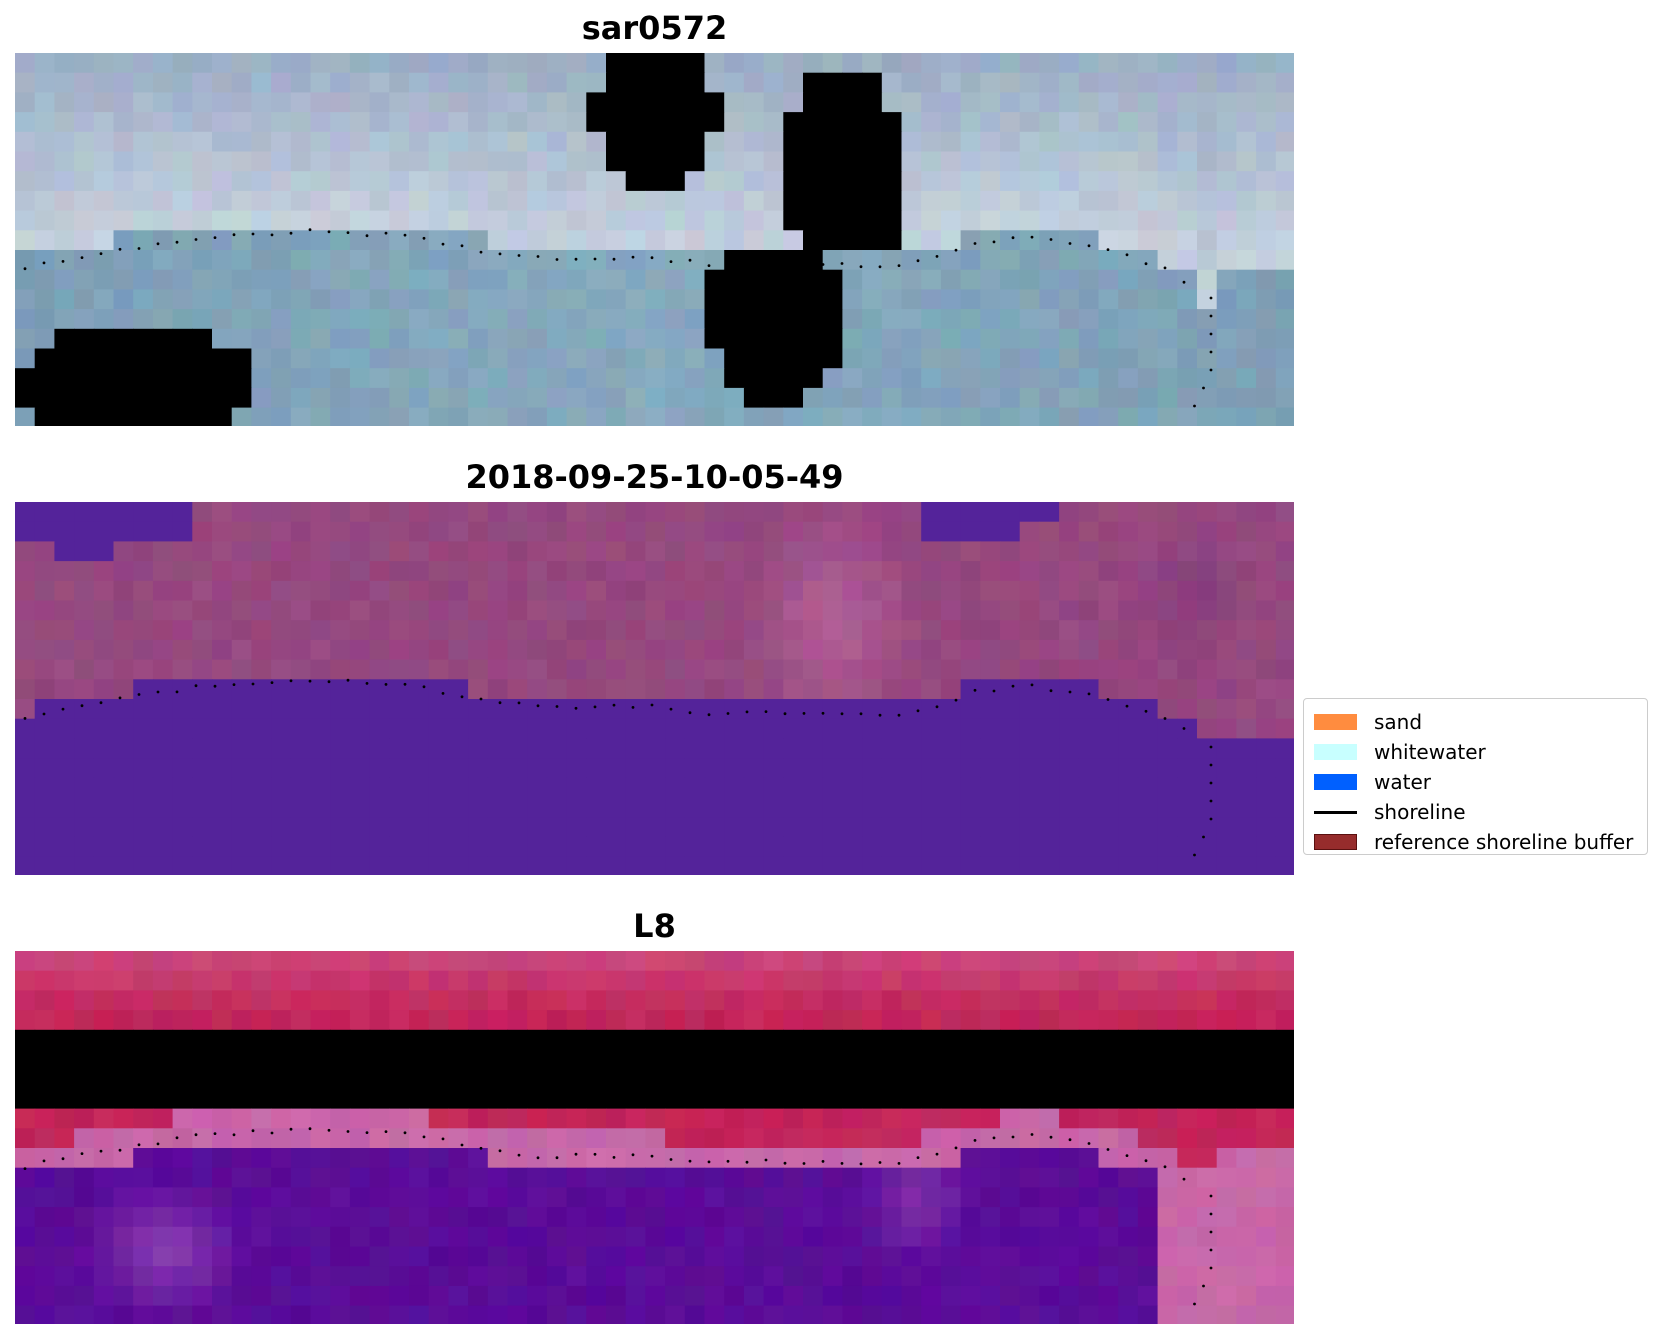  I want to click on legend-item-water: water, so click(1475, 782).